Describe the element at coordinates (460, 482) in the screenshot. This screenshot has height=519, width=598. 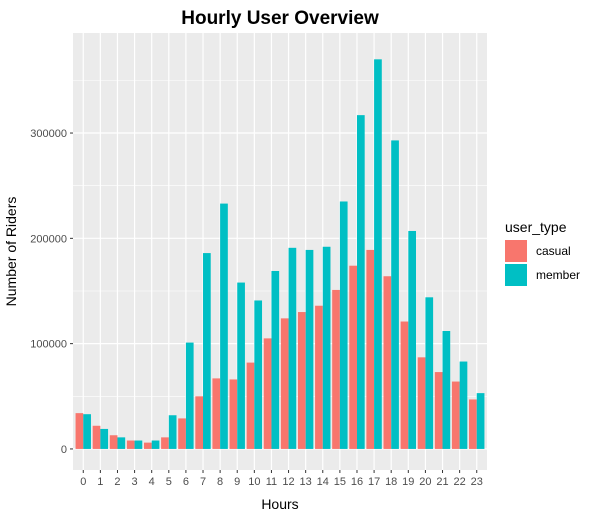
I see `x-tick-label: 22` at that location.